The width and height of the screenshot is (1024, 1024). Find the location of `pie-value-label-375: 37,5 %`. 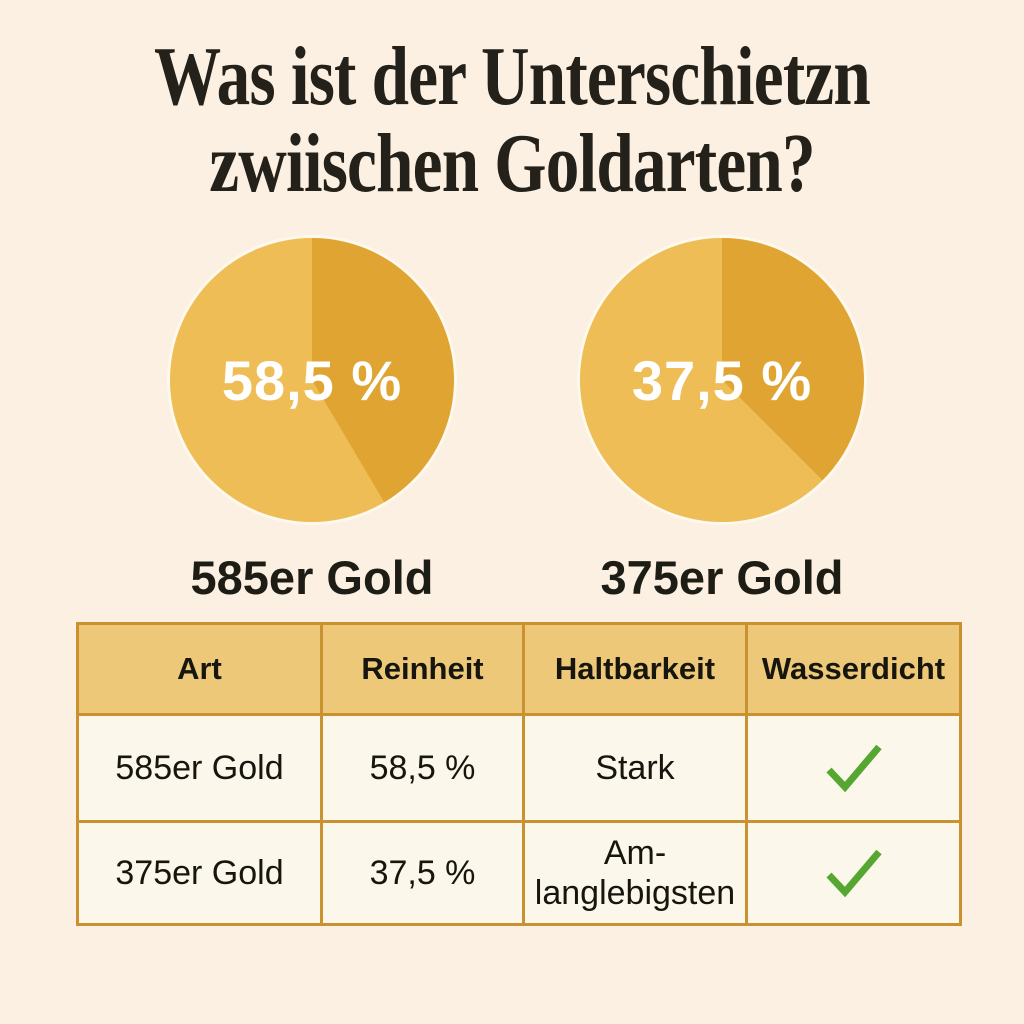

pie-value-label-375: 37,5 % is located at coordinates (722, 380).